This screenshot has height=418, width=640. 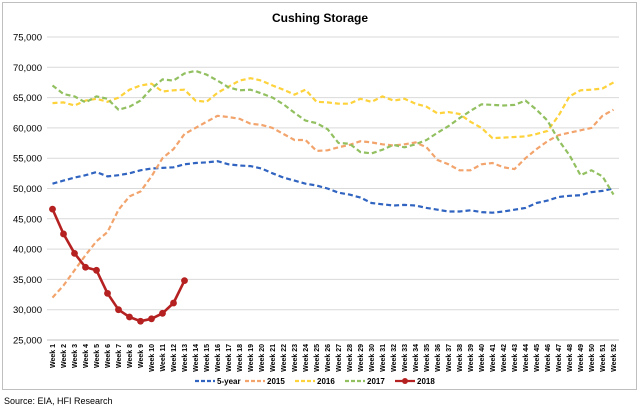 What do you see at coordinates (405, 358) in the screenshot?
I see `x-tick-label: Week 33` at bounding box center [405, 358].